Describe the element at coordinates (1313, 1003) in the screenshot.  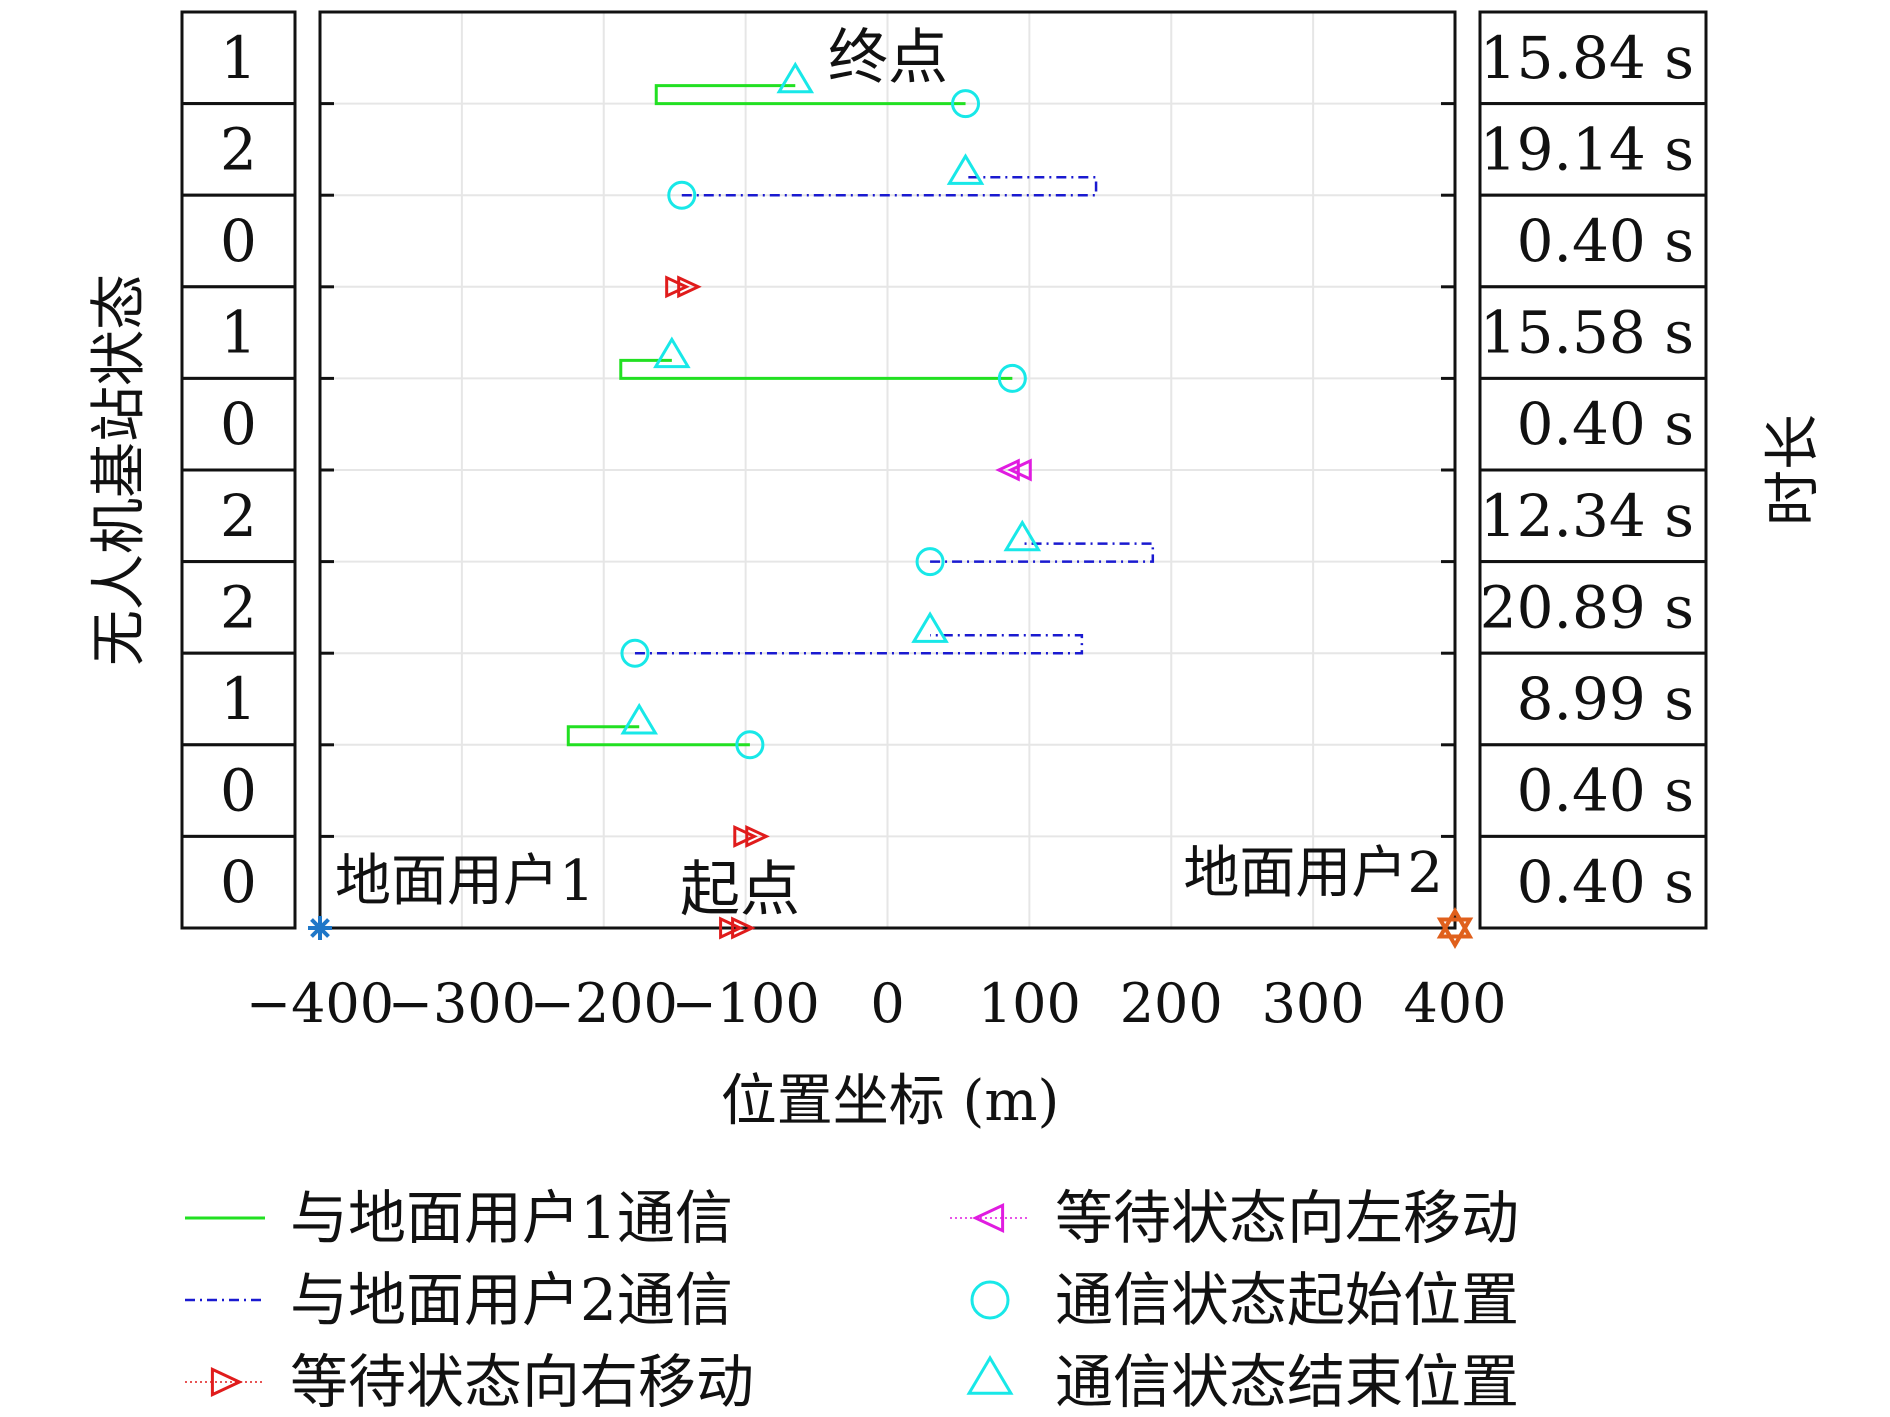
I see `x-tick-label: 300` at that location.